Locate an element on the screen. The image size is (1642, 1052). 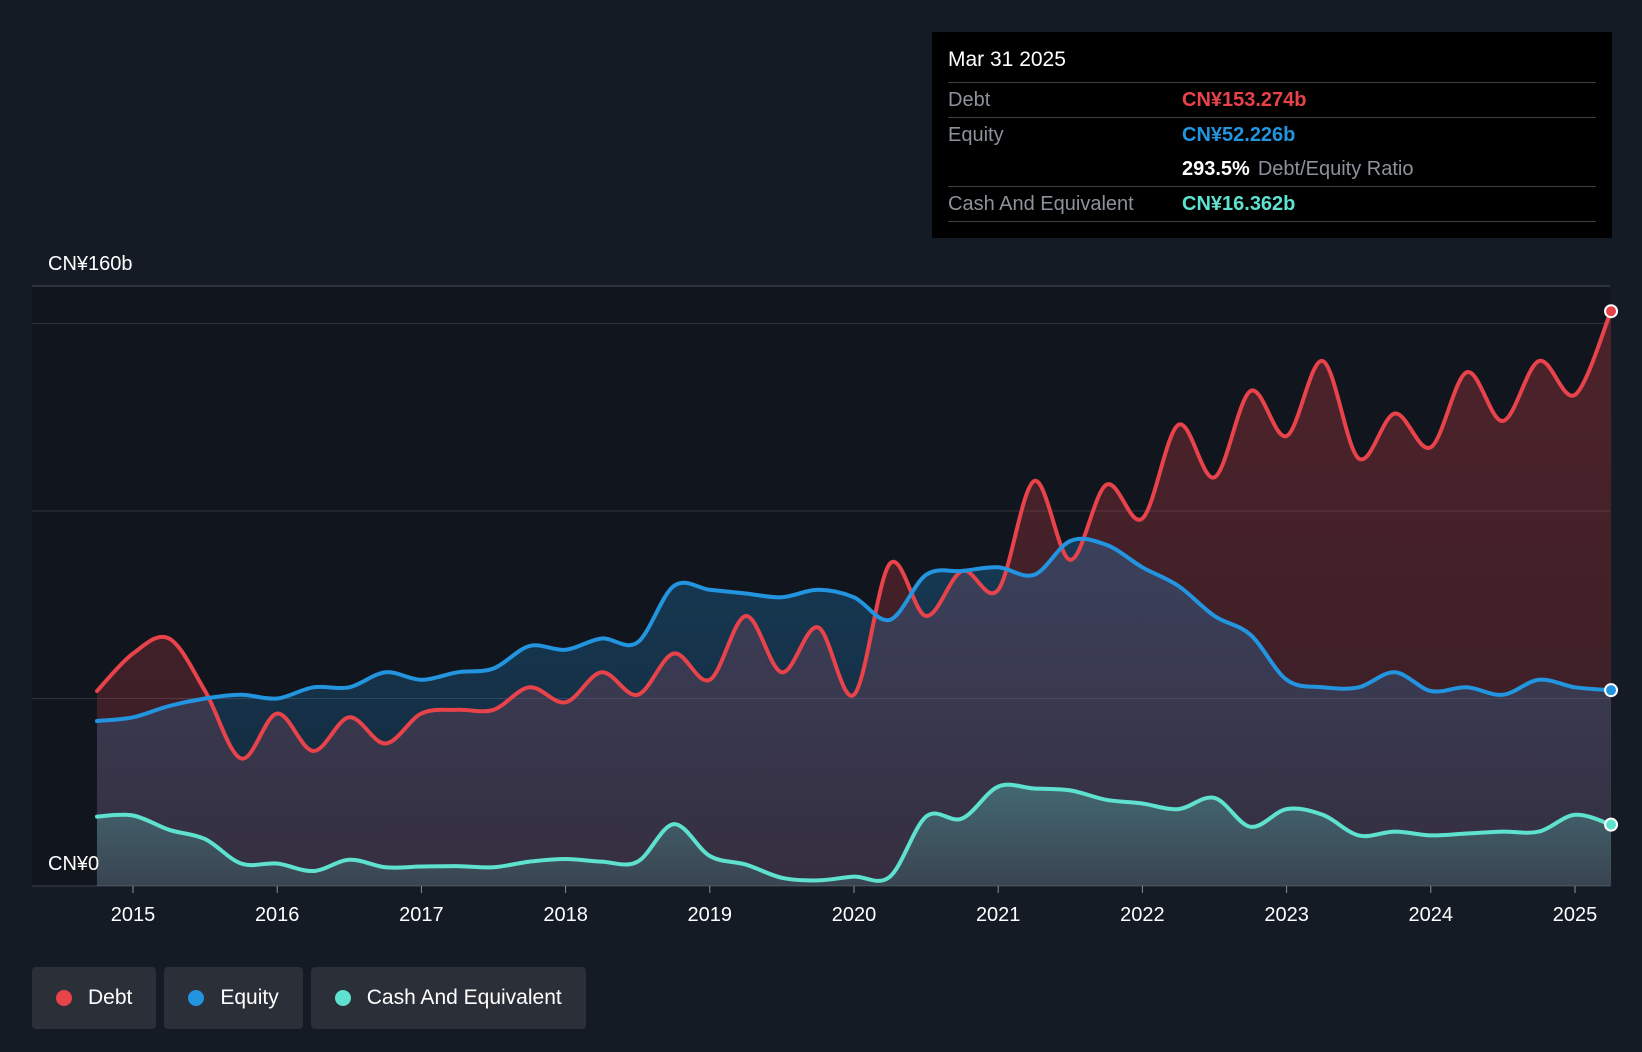
x-tick-label: 2023 is located at coordinates (1286, 915).